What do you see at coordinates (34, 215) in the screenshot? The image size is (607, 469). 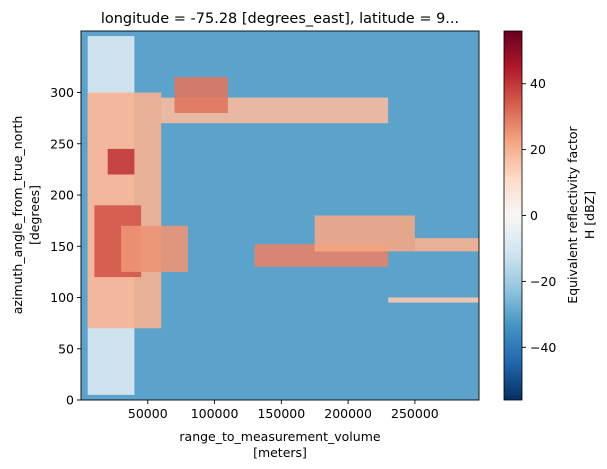 I see `y-axis-units: [degrees]` at bounding box center [34, 215].